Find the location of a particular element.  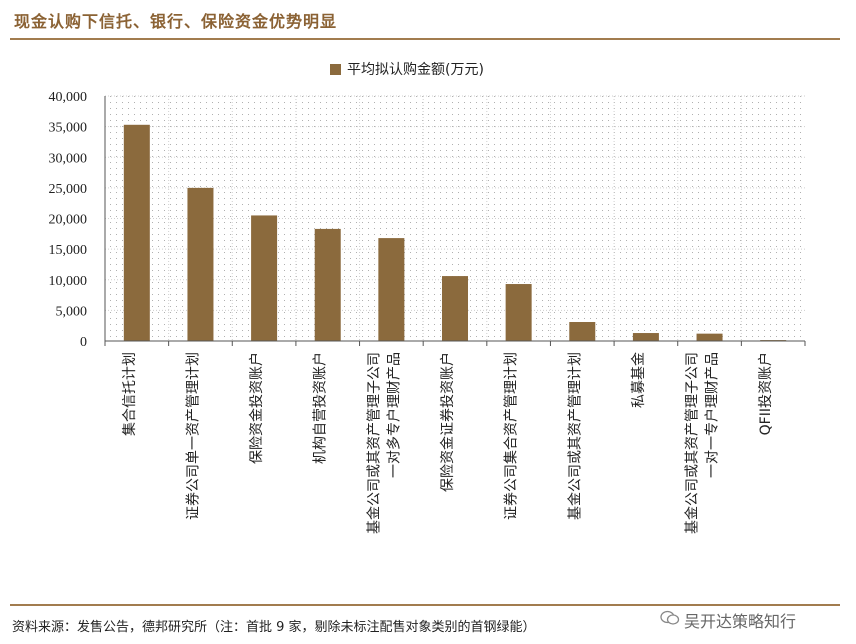

y-tick-label: 40,000 is located at coordinates (68, 97).